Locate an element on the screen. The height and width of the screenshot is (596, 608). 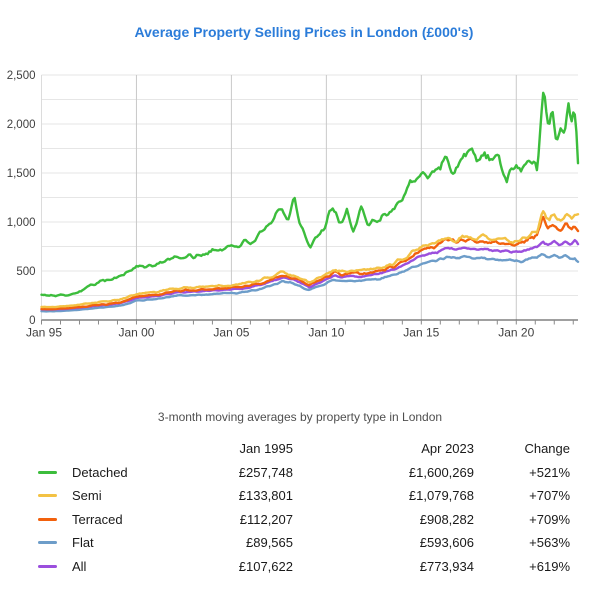
series-label: Semi is located at coordinates (87, 496).